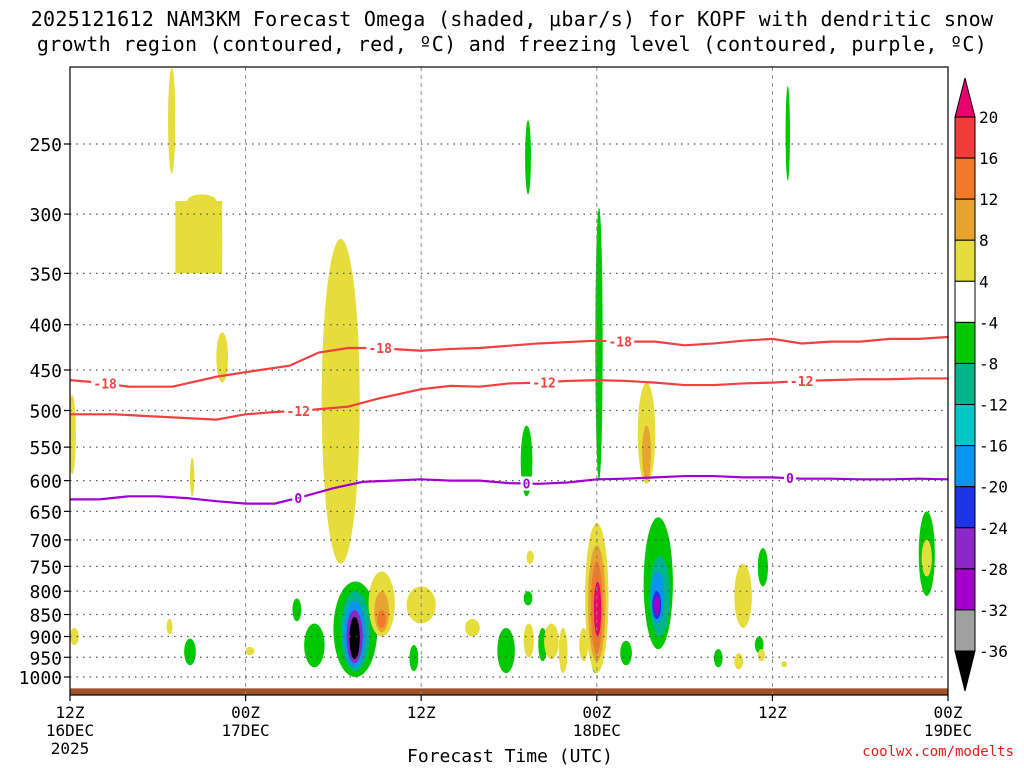 The height and width of the screenshot is (768, 1024). I want to click on colorbar-label: -8, so click(988, 363).